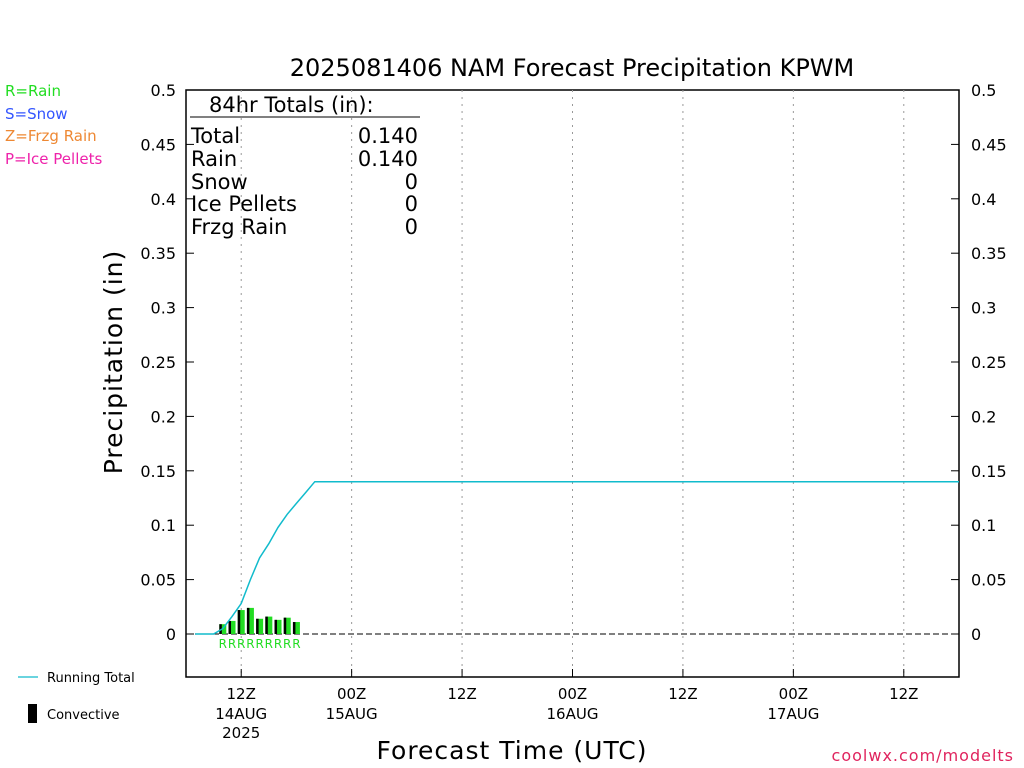 The height and width of the screenshot is (768, 1024). What do you see at coordinates (291, 105) in the screenshot?
I see `totals-heading: 84hr Totals (in):` at bounding box center [291, 105].